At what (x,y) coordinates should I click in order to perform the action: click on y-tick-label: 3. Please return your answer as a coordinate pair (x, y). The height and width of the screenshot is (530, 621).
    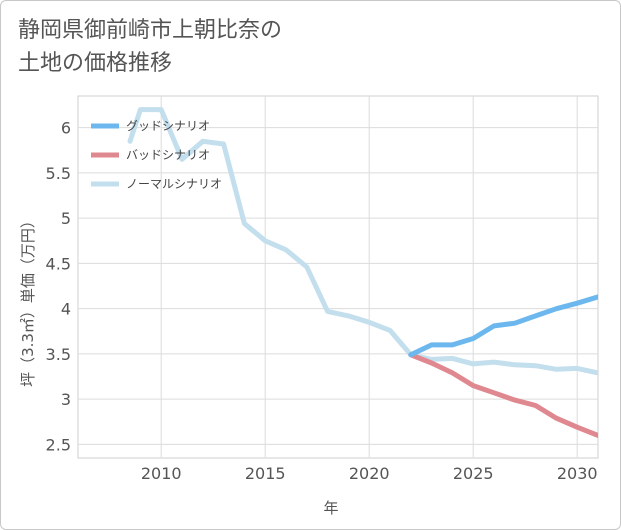
    Looking at the image, I should click on (66, 399).